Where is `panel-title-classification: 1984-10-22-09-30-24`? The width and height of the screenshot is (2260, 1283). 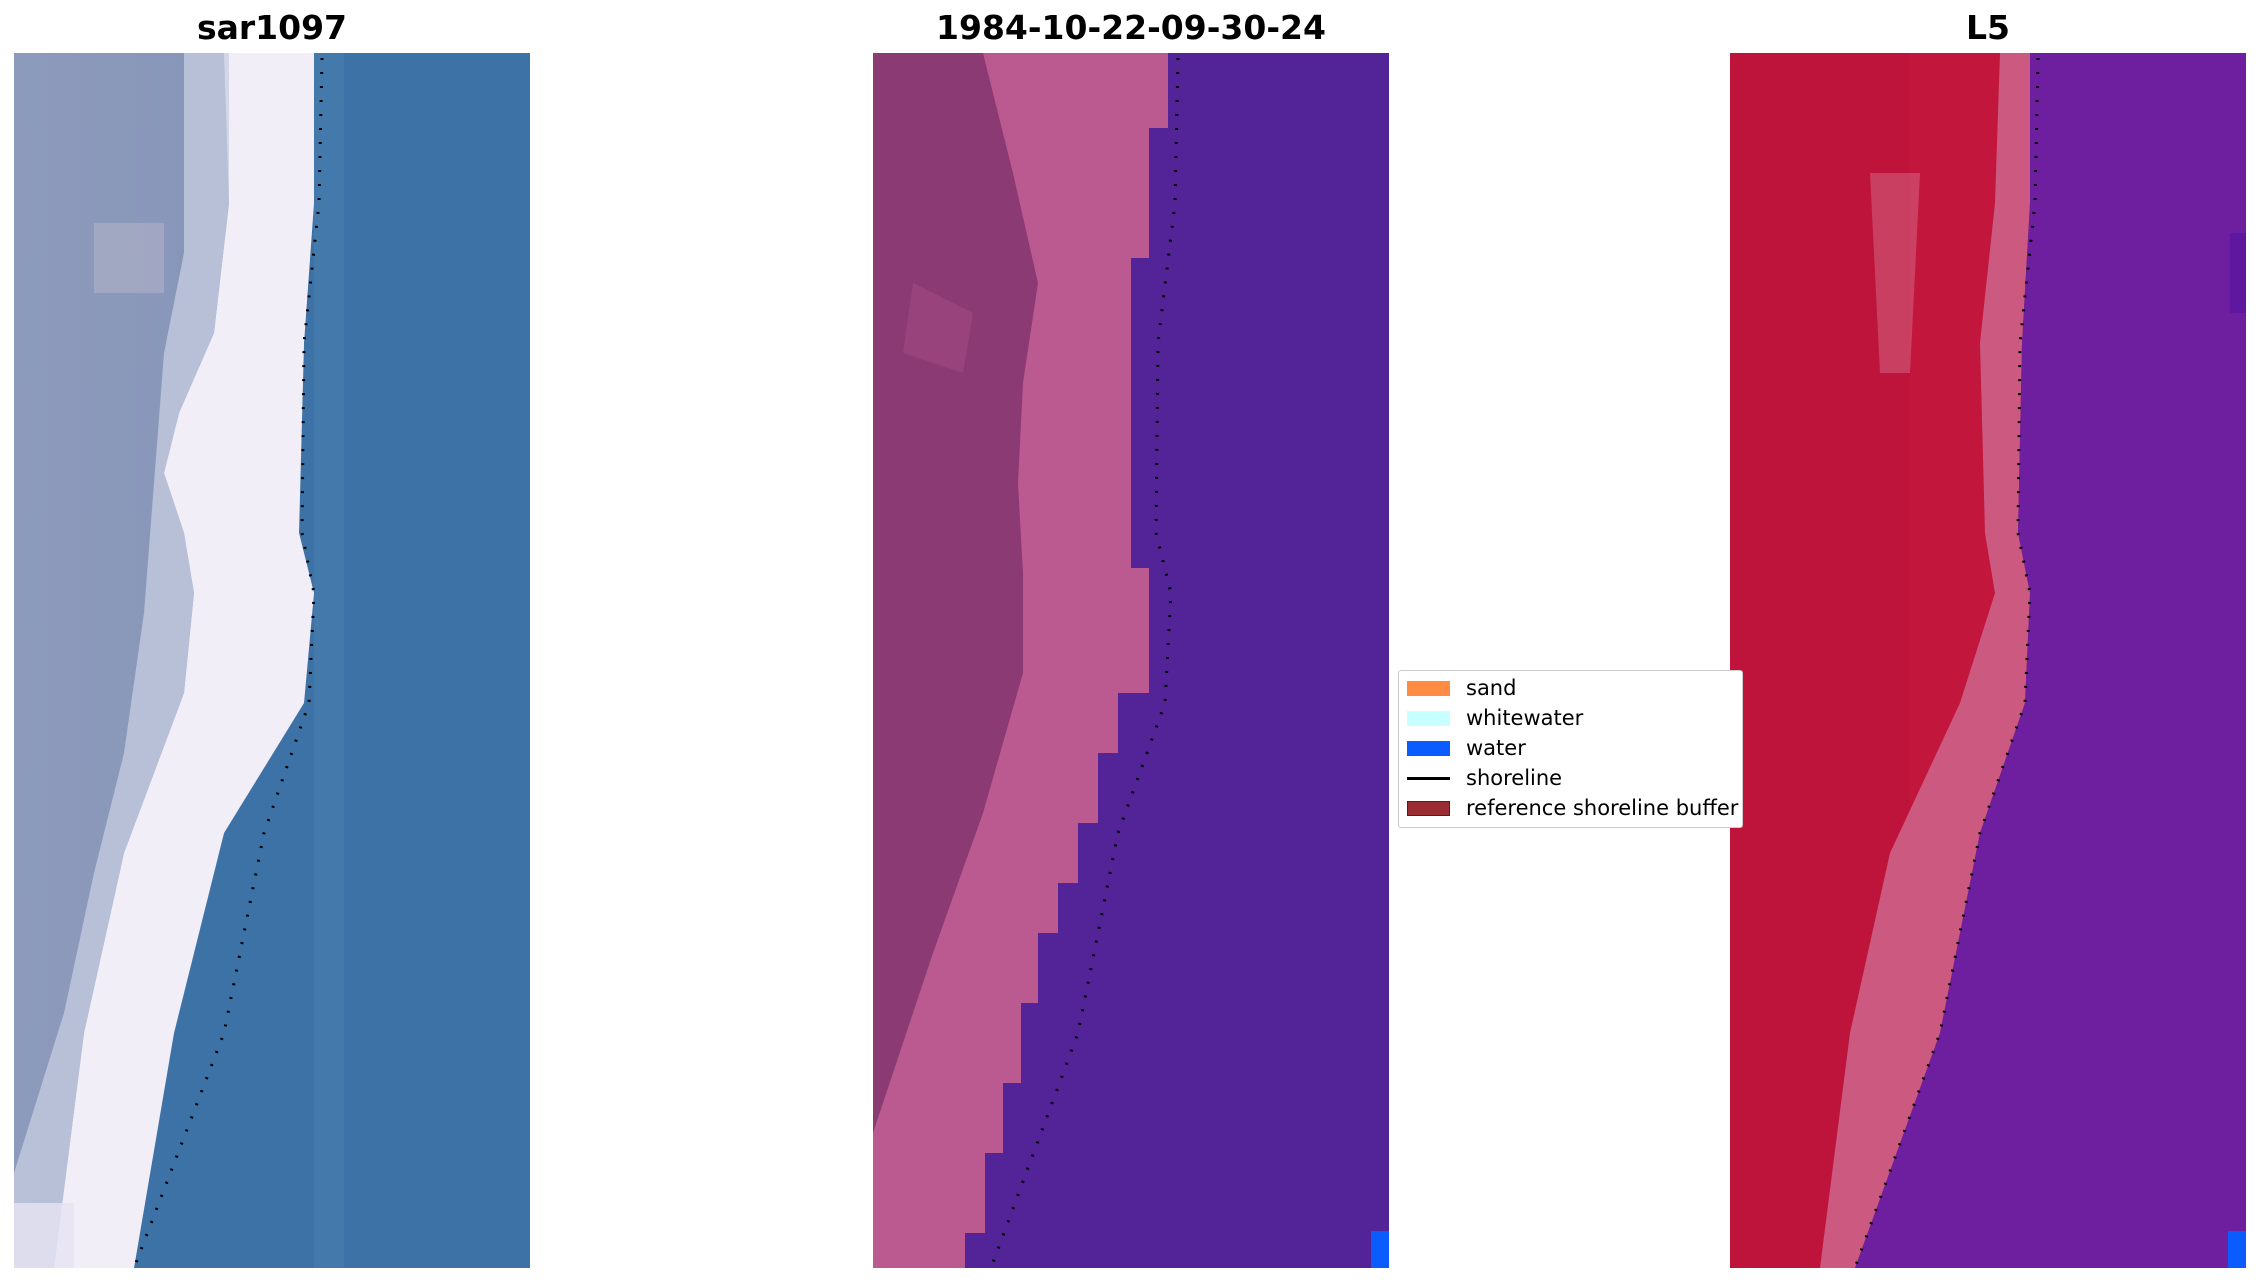 panel-title-classification: 1984-10-22-09-30-24 is located at coordinates (1131, 27).